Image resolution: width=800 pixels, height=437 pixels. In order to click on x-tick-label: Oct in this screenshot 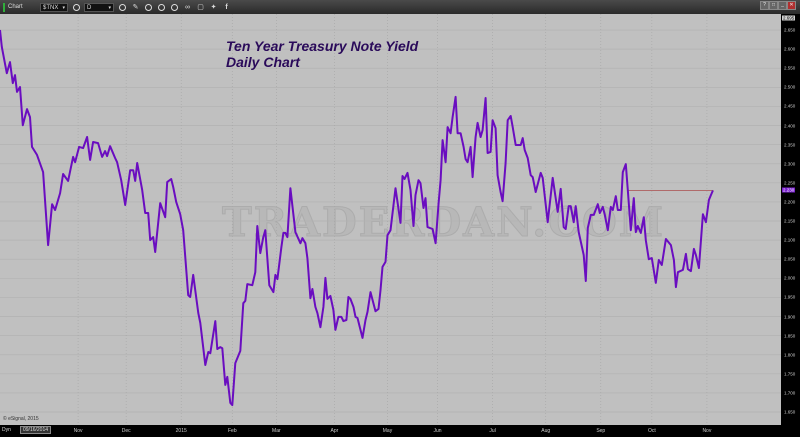, I will do `click(651, 431)`.